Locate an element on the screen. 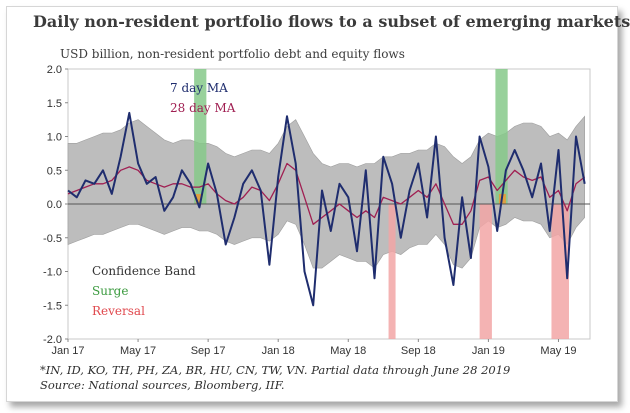 The height and width of the screenshot is (413, 630). legend-surge: Surge is located at coordinates (110, 291).